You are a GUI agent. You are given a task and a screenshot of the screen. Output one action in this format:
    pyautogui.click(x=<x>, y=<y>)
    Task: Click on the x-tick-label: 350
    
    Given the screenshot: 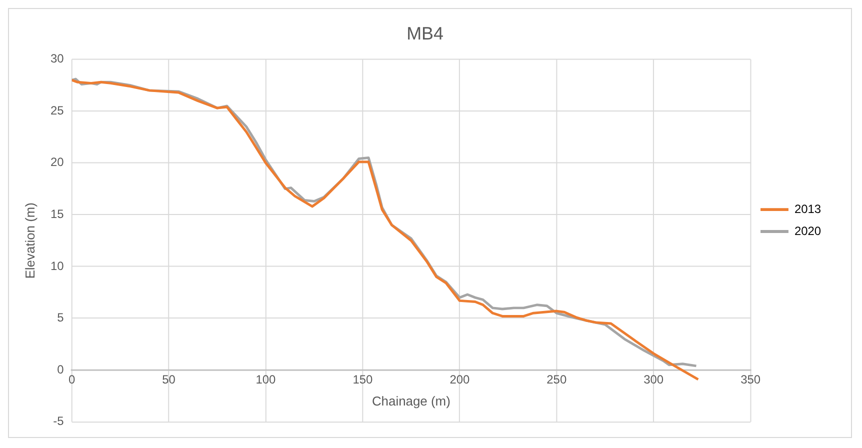 What is the action you would take?
    pyautogui.click(x=750, y=379)
    